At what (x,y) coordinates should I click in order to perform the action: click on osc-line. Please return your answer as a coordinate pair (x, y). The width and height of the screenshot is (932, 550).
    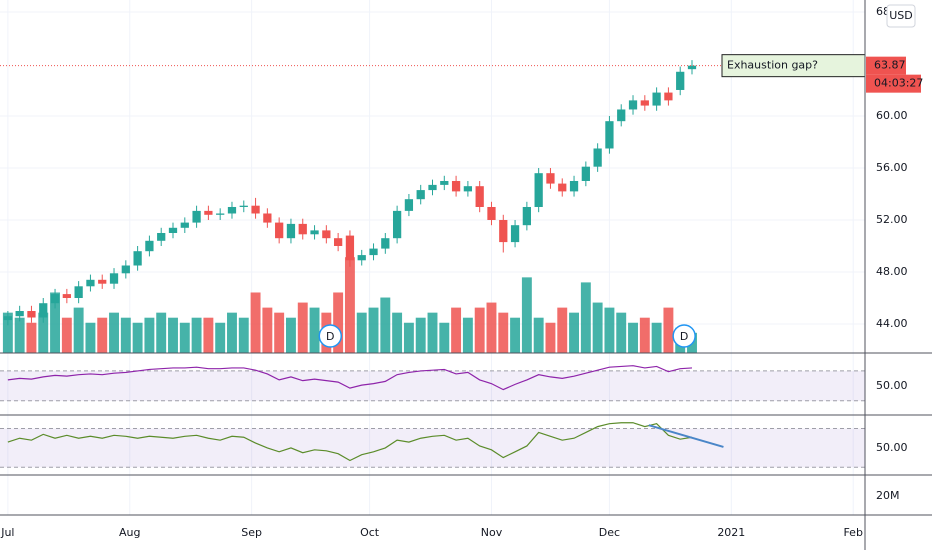
    Looking at the image, I should click on (350, 442).